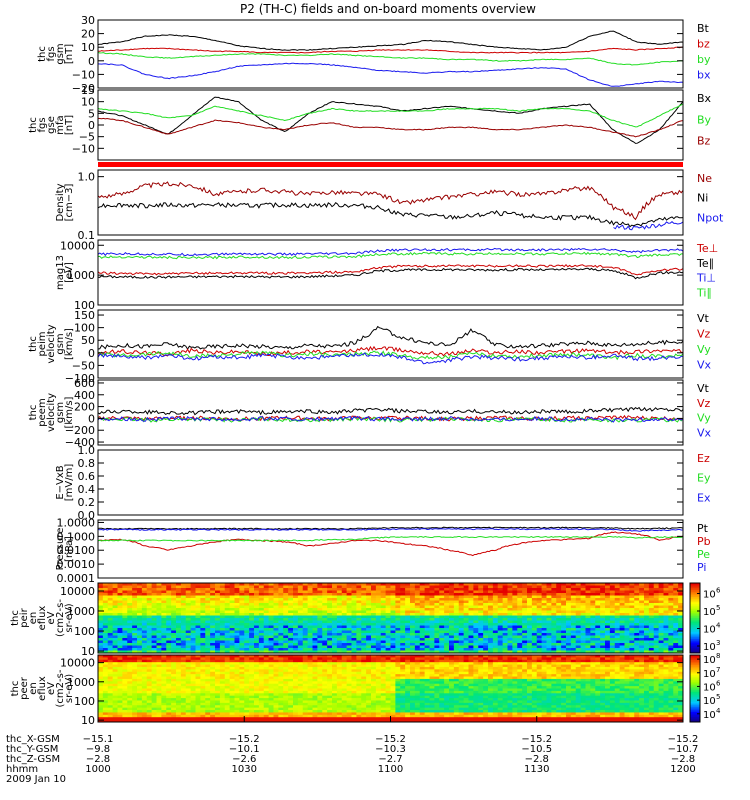 This screenshot has height=800, width=750. What do you see at coordinates (88, 34) in the screenshot?
I see `y-tick-label: 20` at bounding box center [88, 34].